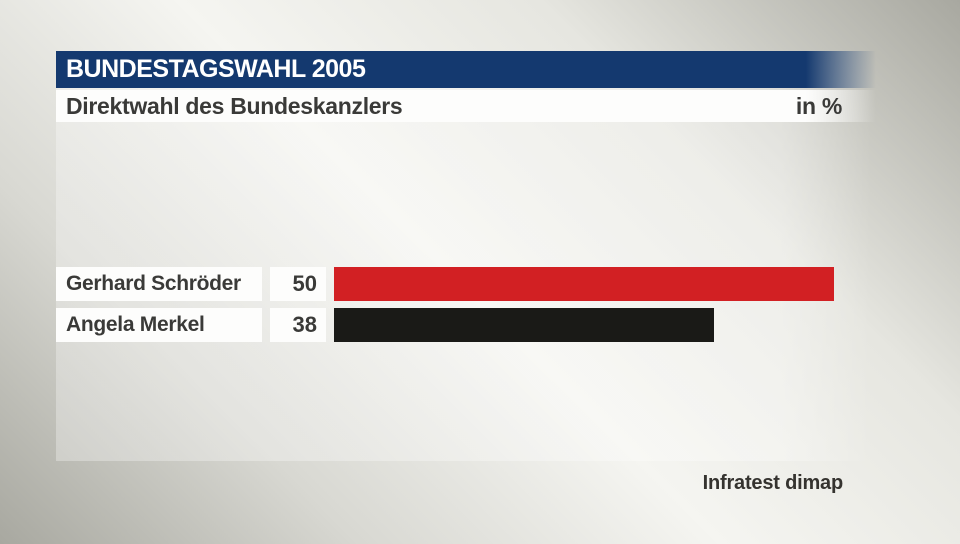  What do you see at coordinates (524, 325) in the screenshot?
I see `bar-merkel` at bounding box center [524, 325].